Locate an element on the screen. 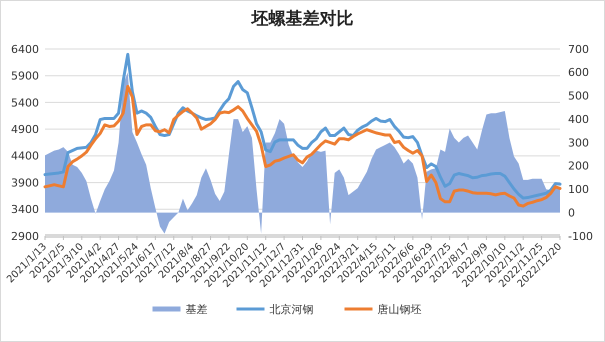 This screenshot has height=342, width=605. y2-tick-label: 500 is located at coordinates (578, 96).